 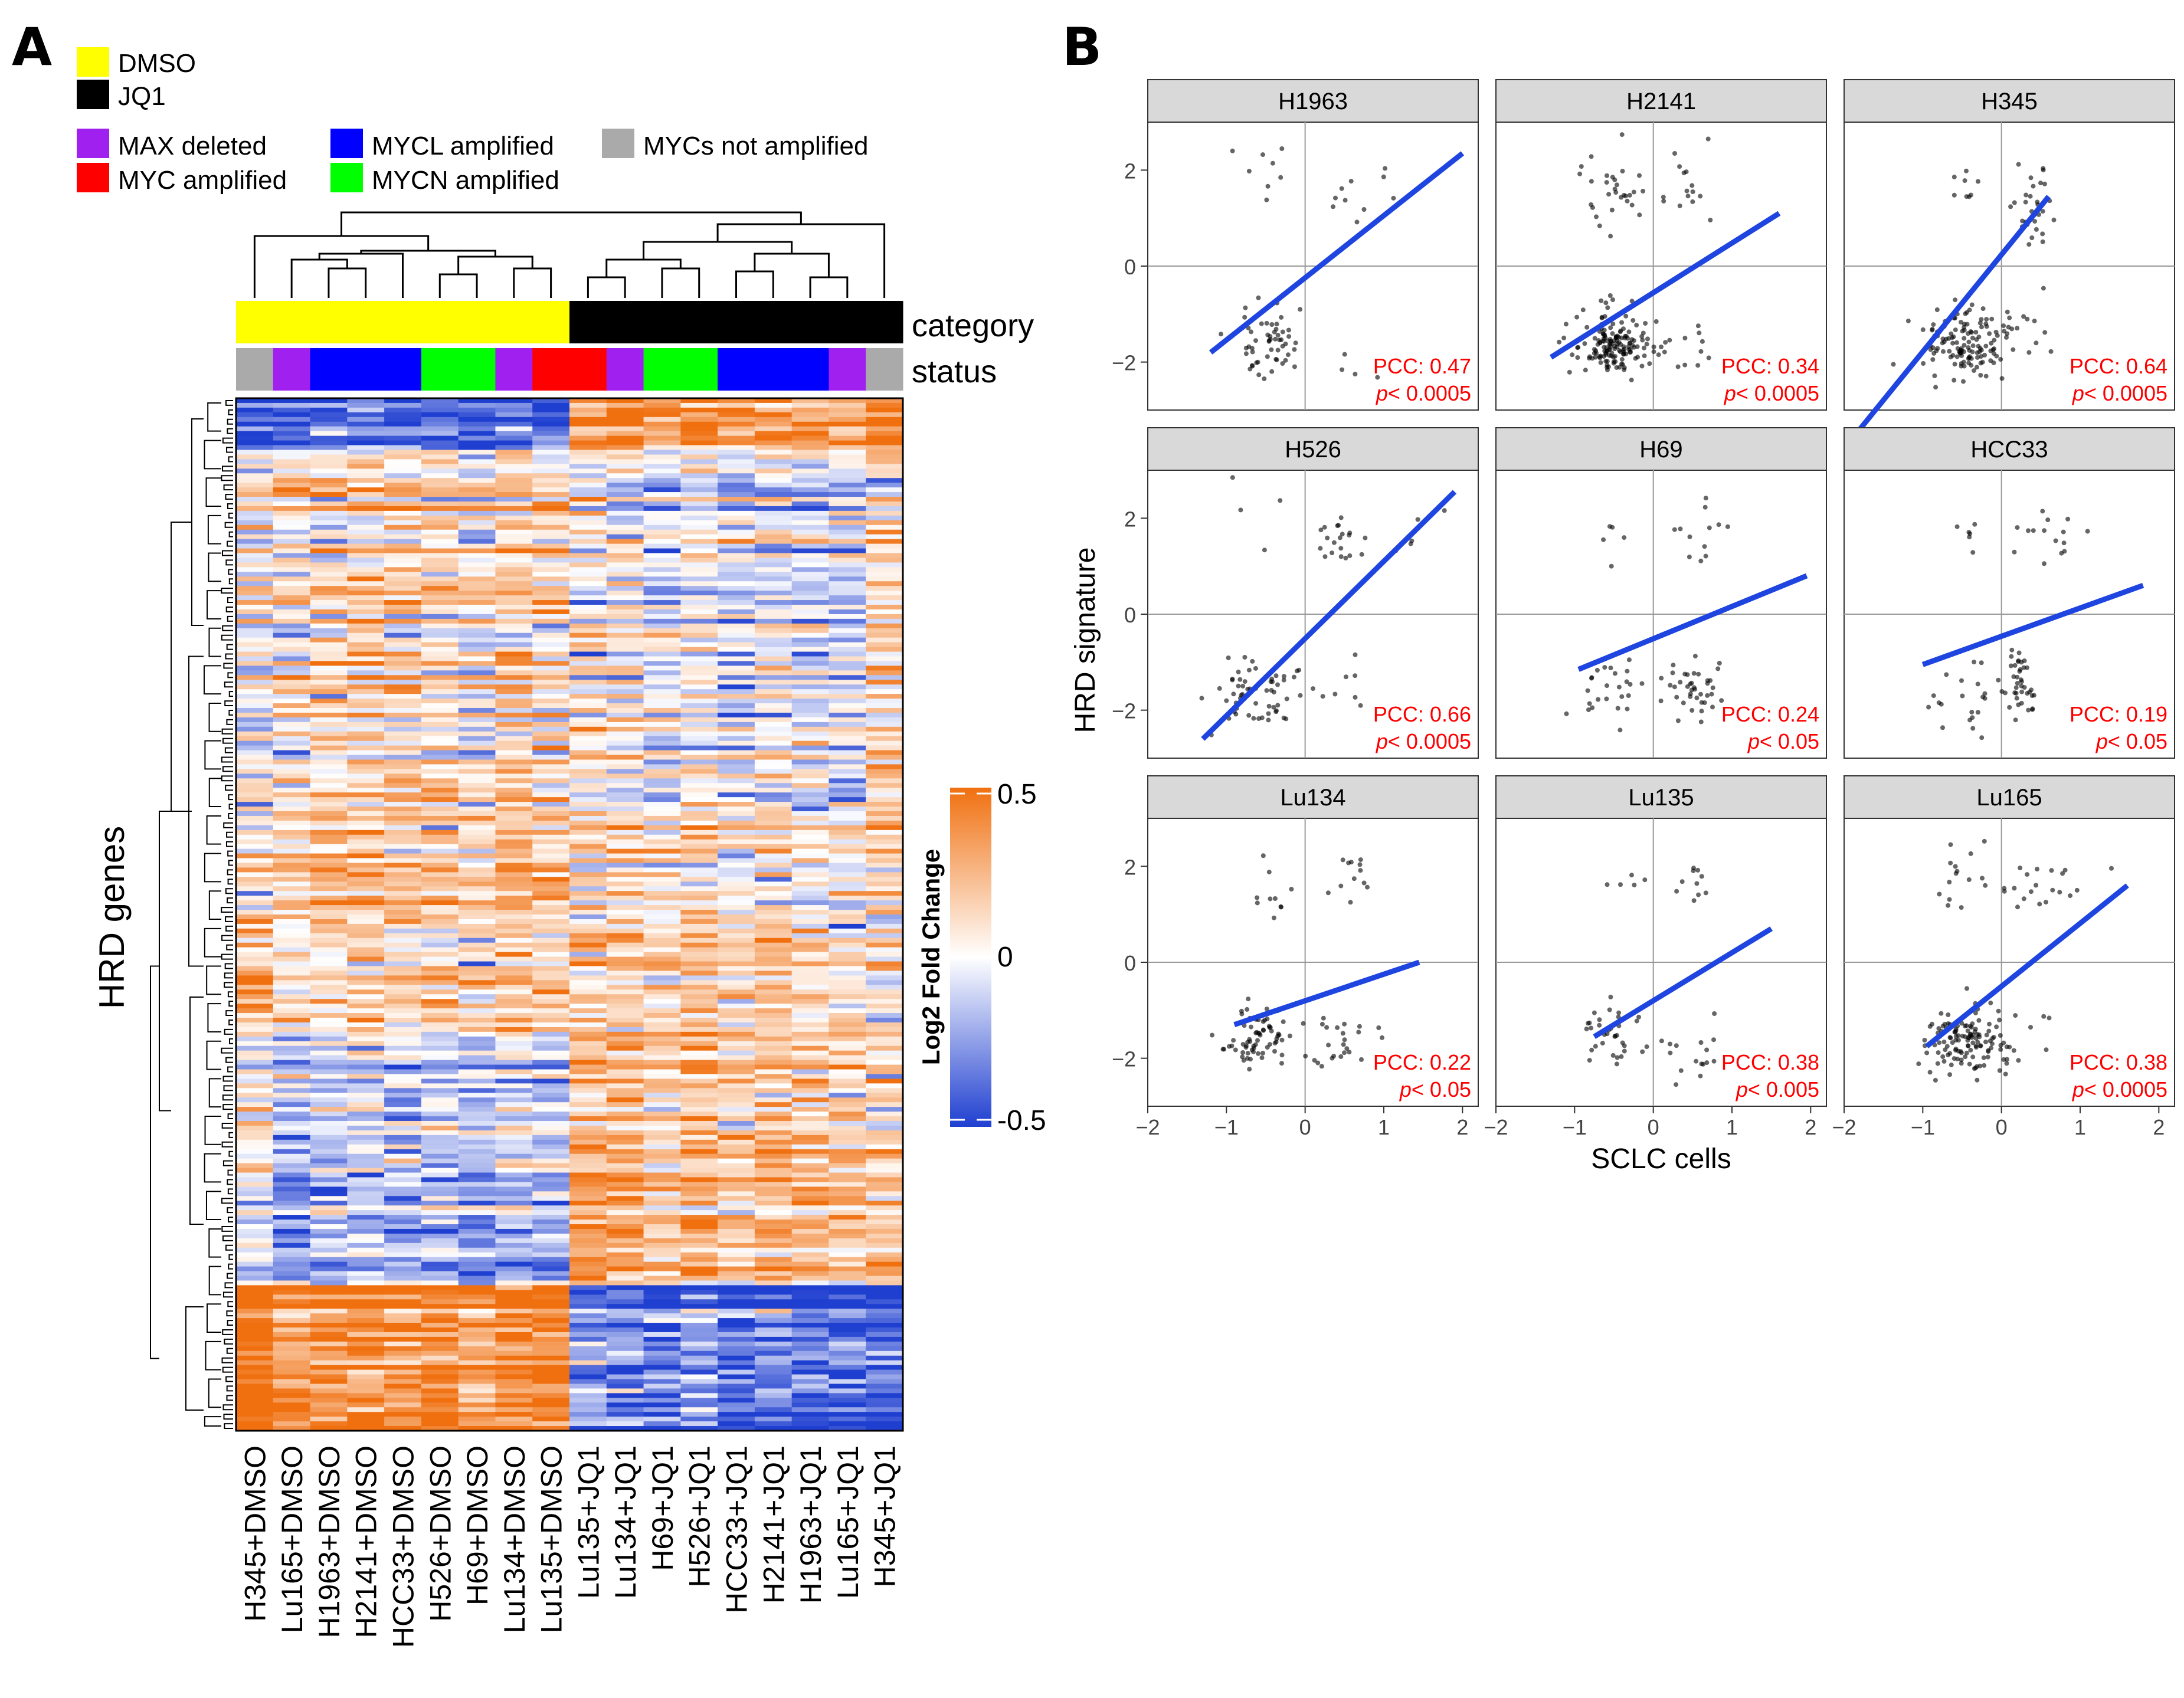 I want to click on column-label: Lu135+JQ1, so click(x=588, y=1522).